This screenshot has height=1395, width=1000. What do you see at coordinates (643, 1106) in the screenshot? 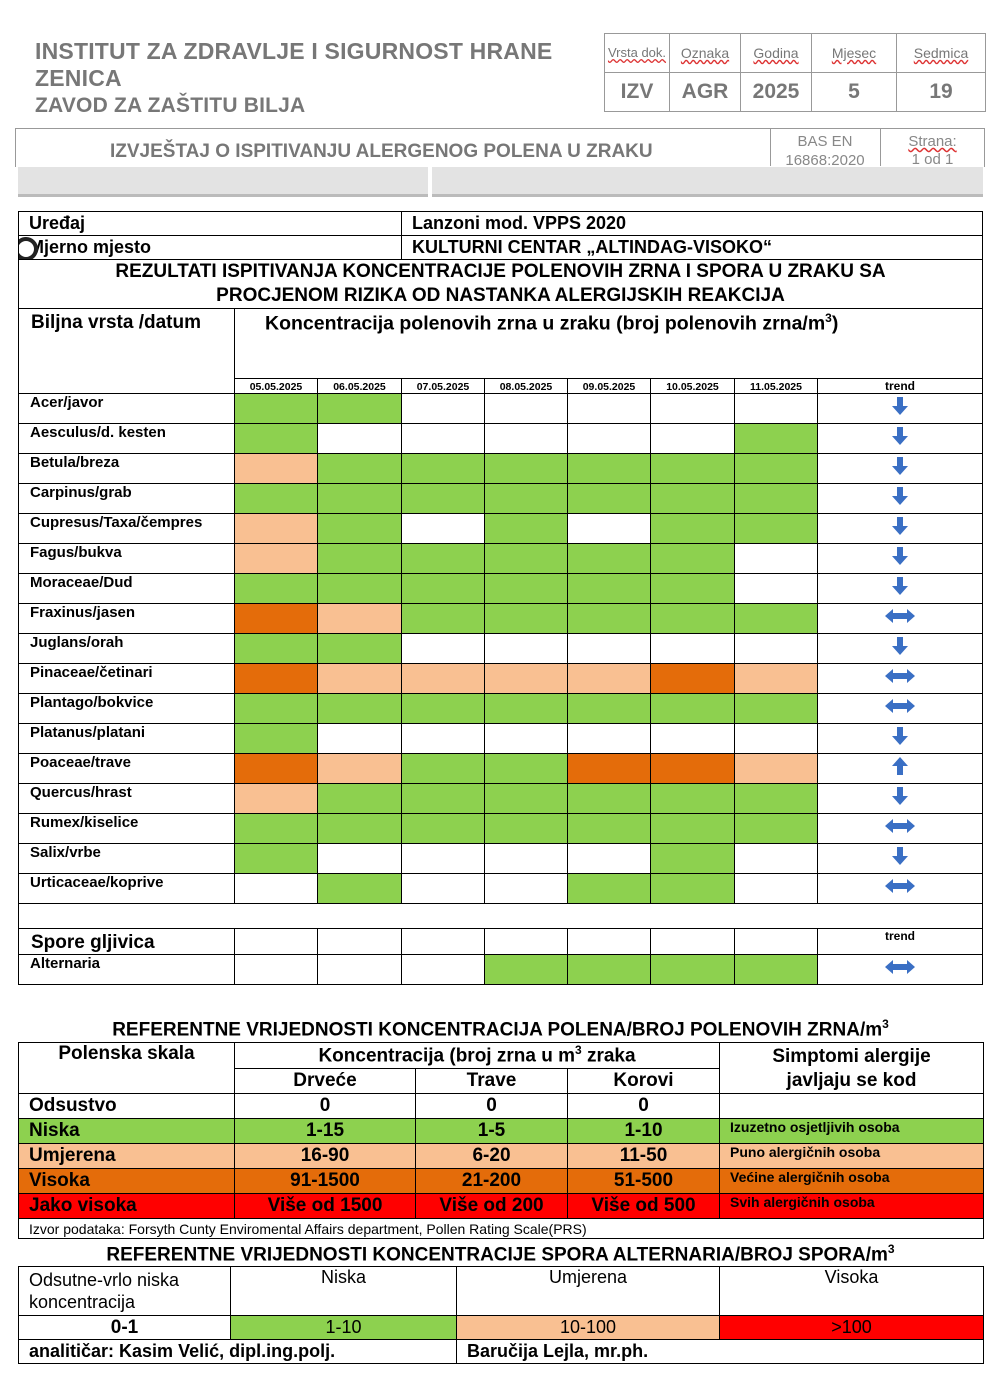
I see `ref-weeds: 0` at bounding box center [643, 1106].